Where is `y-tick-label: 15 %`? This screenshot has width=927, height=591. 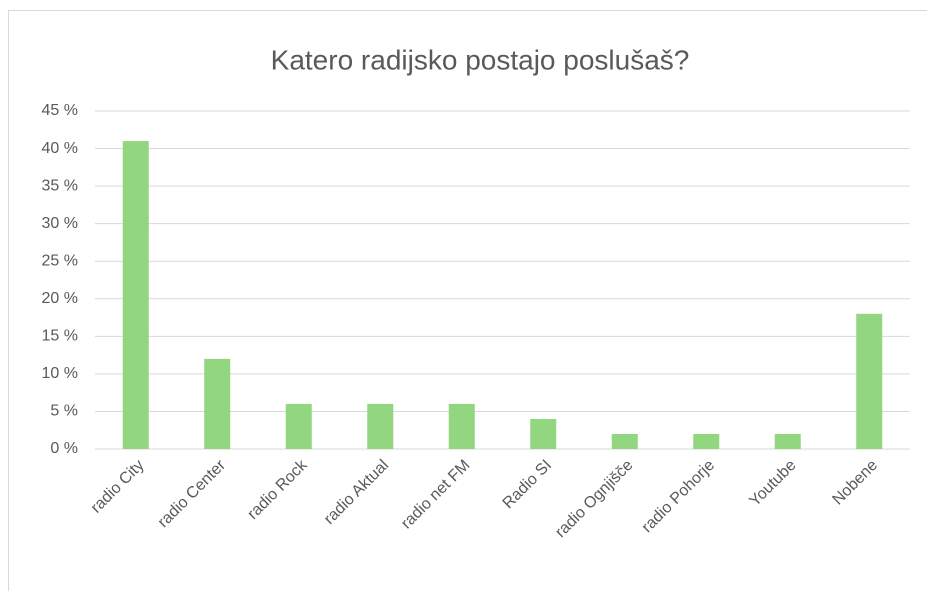
y-tick-label: 15 % is located at coordinates (60, 336).